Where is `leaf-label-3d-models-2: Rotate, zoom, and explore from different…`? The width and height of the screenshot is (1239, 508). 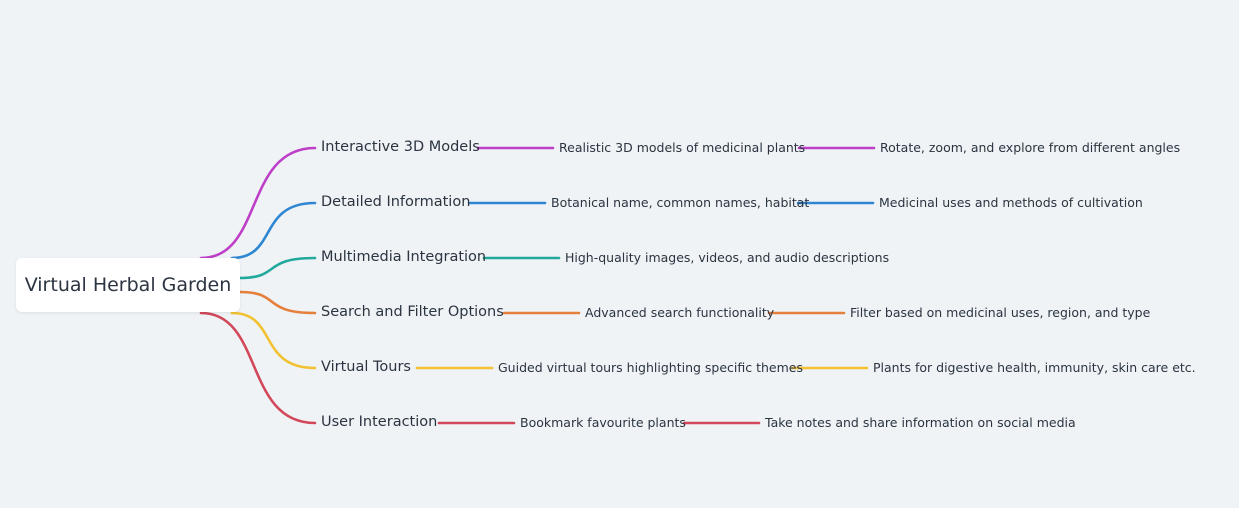 leaf-label-3d-models-2: Rotate, zoom, and explore from different… is located at coordinates (1030, 147).